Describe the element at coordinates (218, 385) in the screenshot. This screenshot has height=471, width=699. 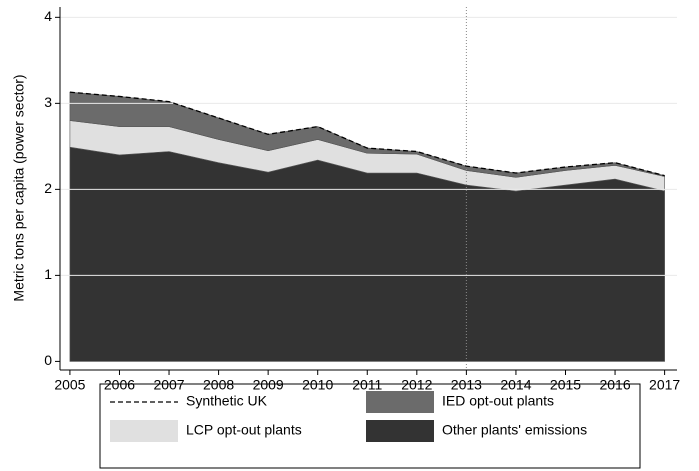
I see `x-tick-label: 2008` at that location.